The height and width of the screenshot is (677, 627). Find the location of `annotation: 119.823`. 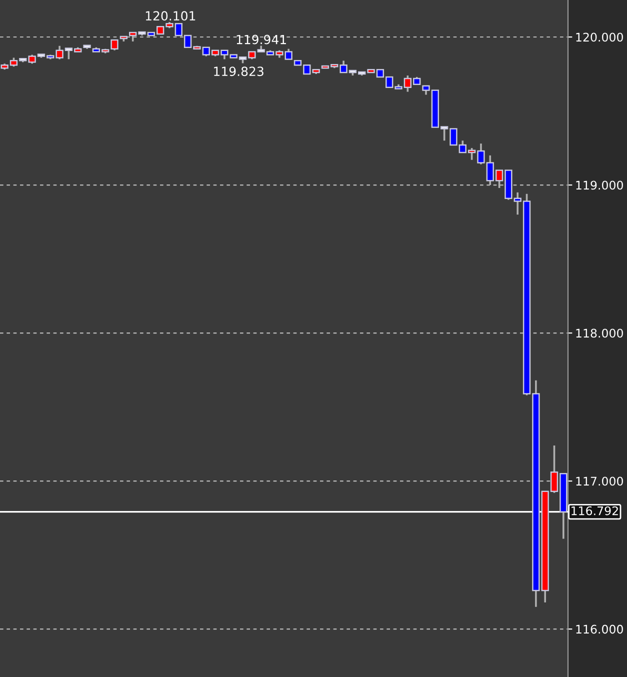

annotation: 119.823 is located at coordinates (239, 71).